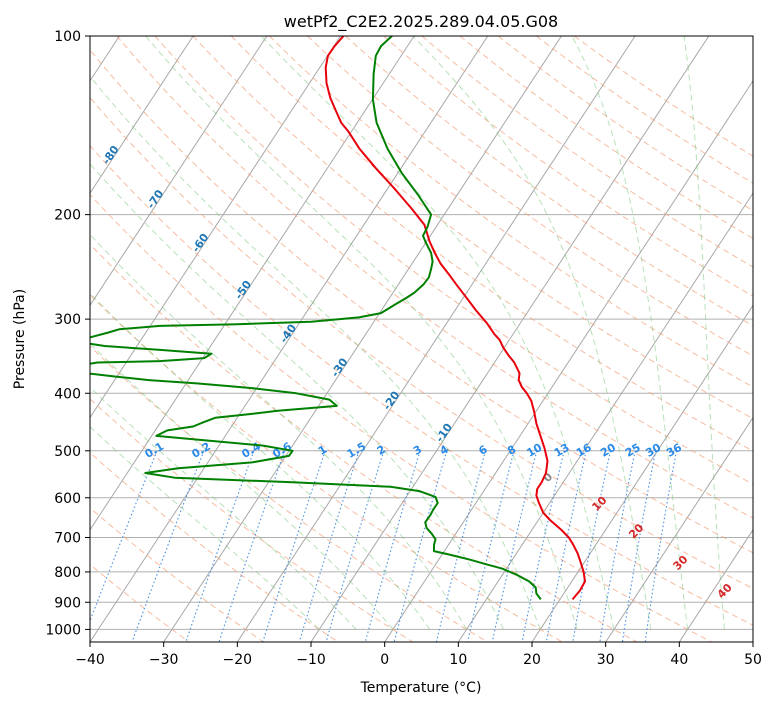  What do you see at coordinates (311, 660) in the screenshot?
I see `x-tick-label: −10` at bounding box center [311, 660].